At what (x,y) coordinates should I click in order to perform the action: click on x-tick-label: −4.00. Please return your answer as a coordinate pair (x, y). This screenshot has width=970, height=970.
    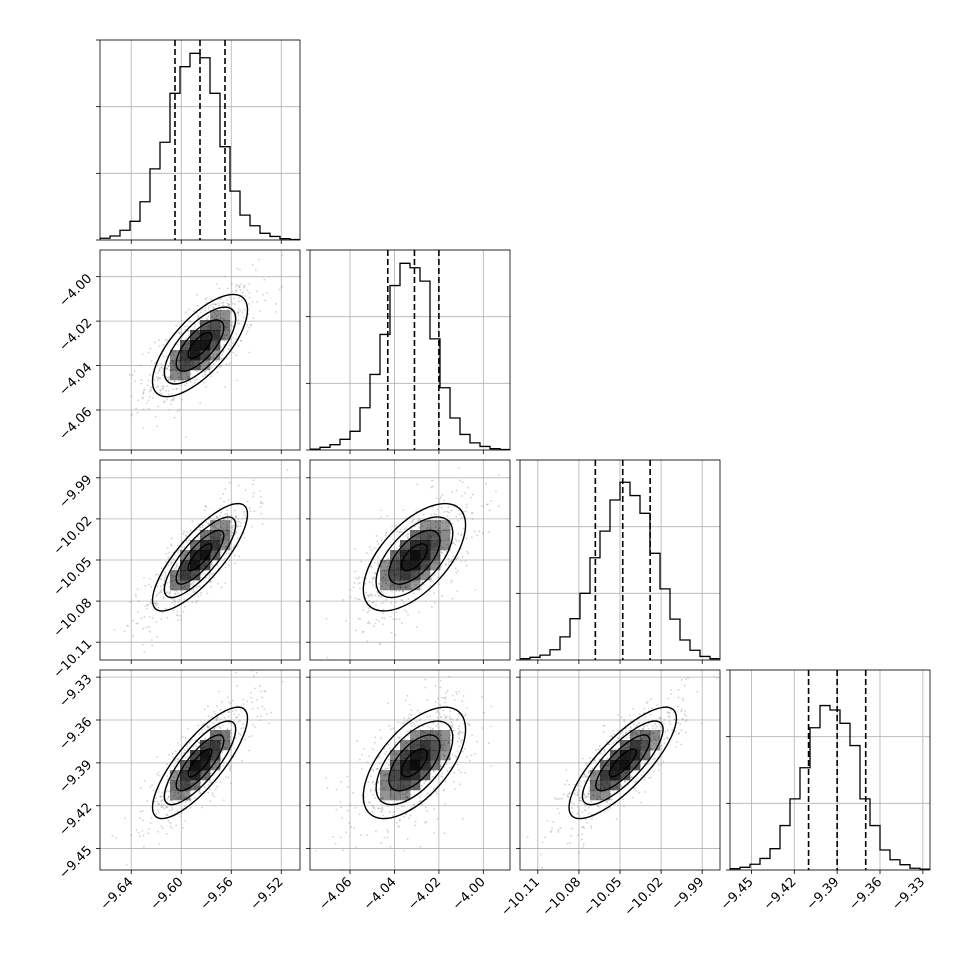
    Looking at the image, I should click on (469, 894).